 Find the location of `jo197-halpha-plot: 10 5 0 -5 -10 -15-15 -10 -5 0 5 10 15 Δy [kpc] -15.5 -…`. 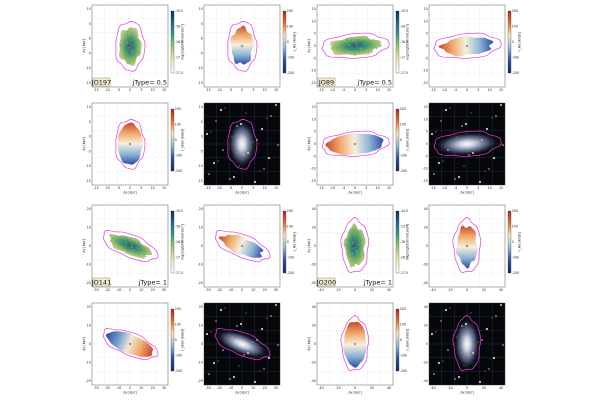

jo197-halpha-plot: 10 5 0 -5 -10 -15-15 -10 -5 0 5 10 15 Δy [kpc] -15.5 -… is located at coordinates (133, 48).